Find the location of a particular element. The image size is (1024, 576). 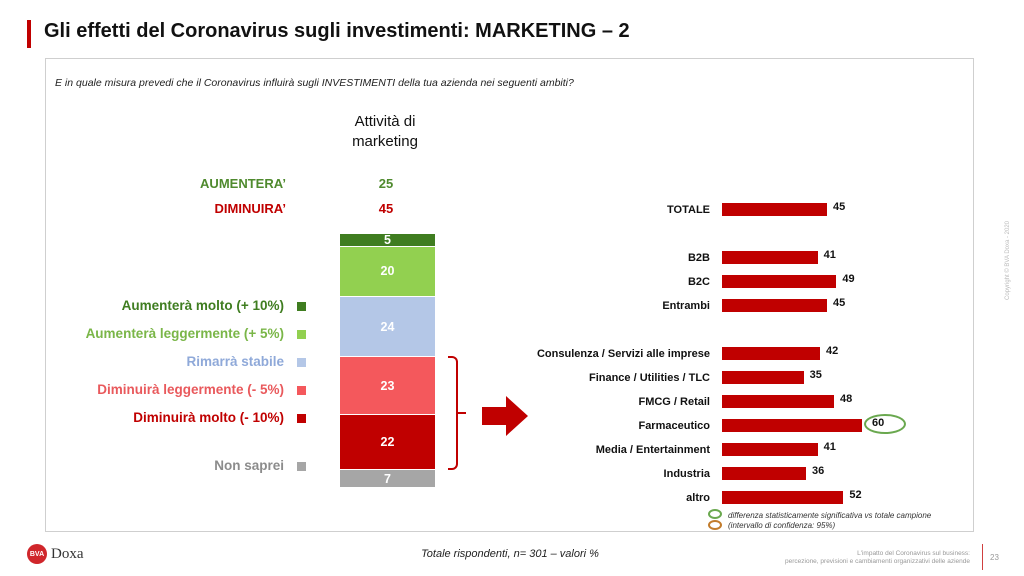

bar-category-label: Industria is located at coordinates (686, 474).